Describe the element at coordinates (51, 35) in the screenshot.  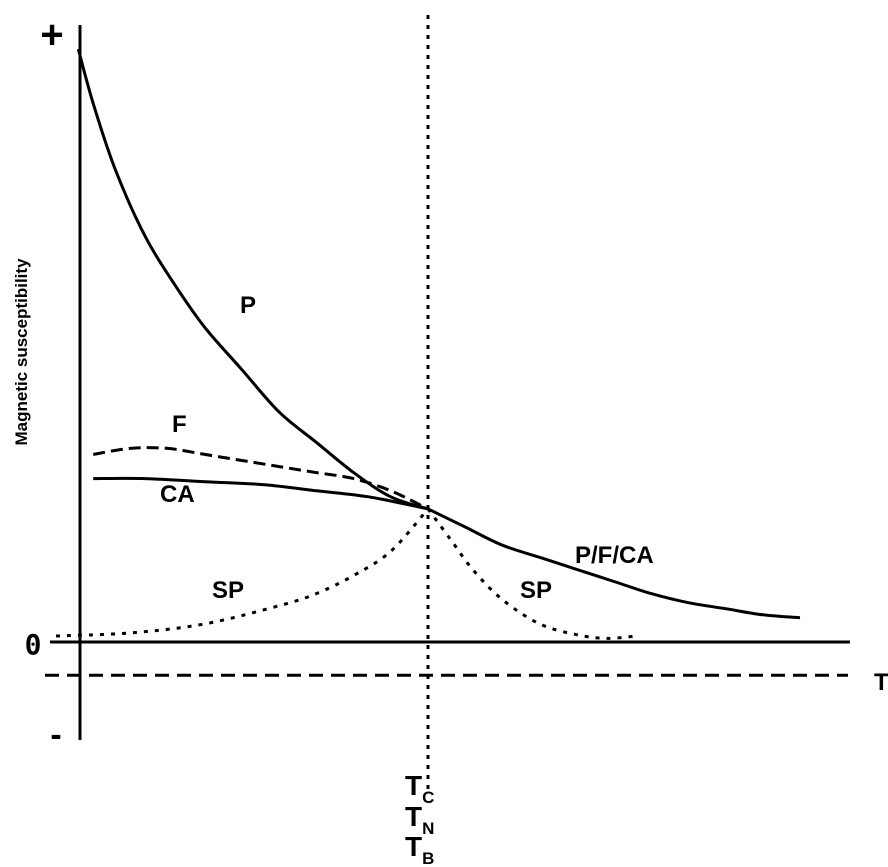
I see `y-tick-plus: +` at that location.